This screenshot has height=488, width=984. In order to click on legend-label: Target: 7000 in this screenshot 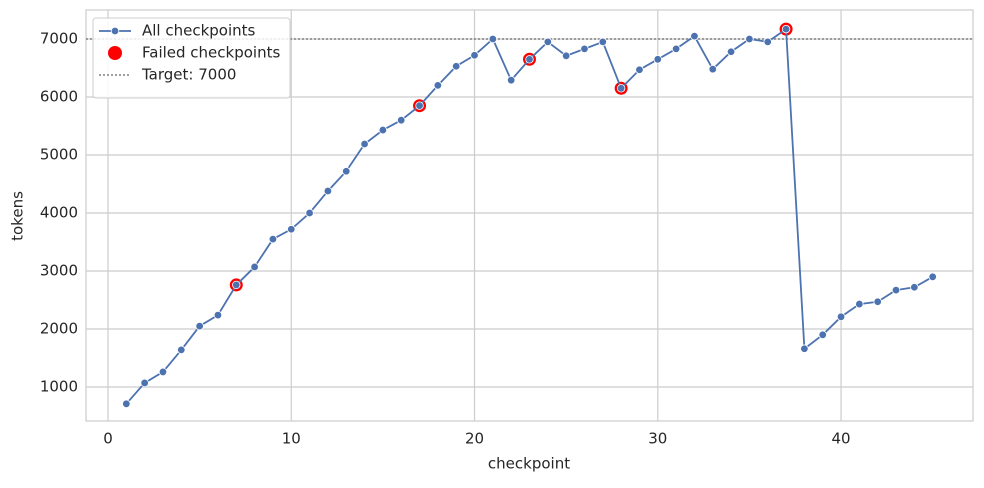, I will do `click(188, 75)`.